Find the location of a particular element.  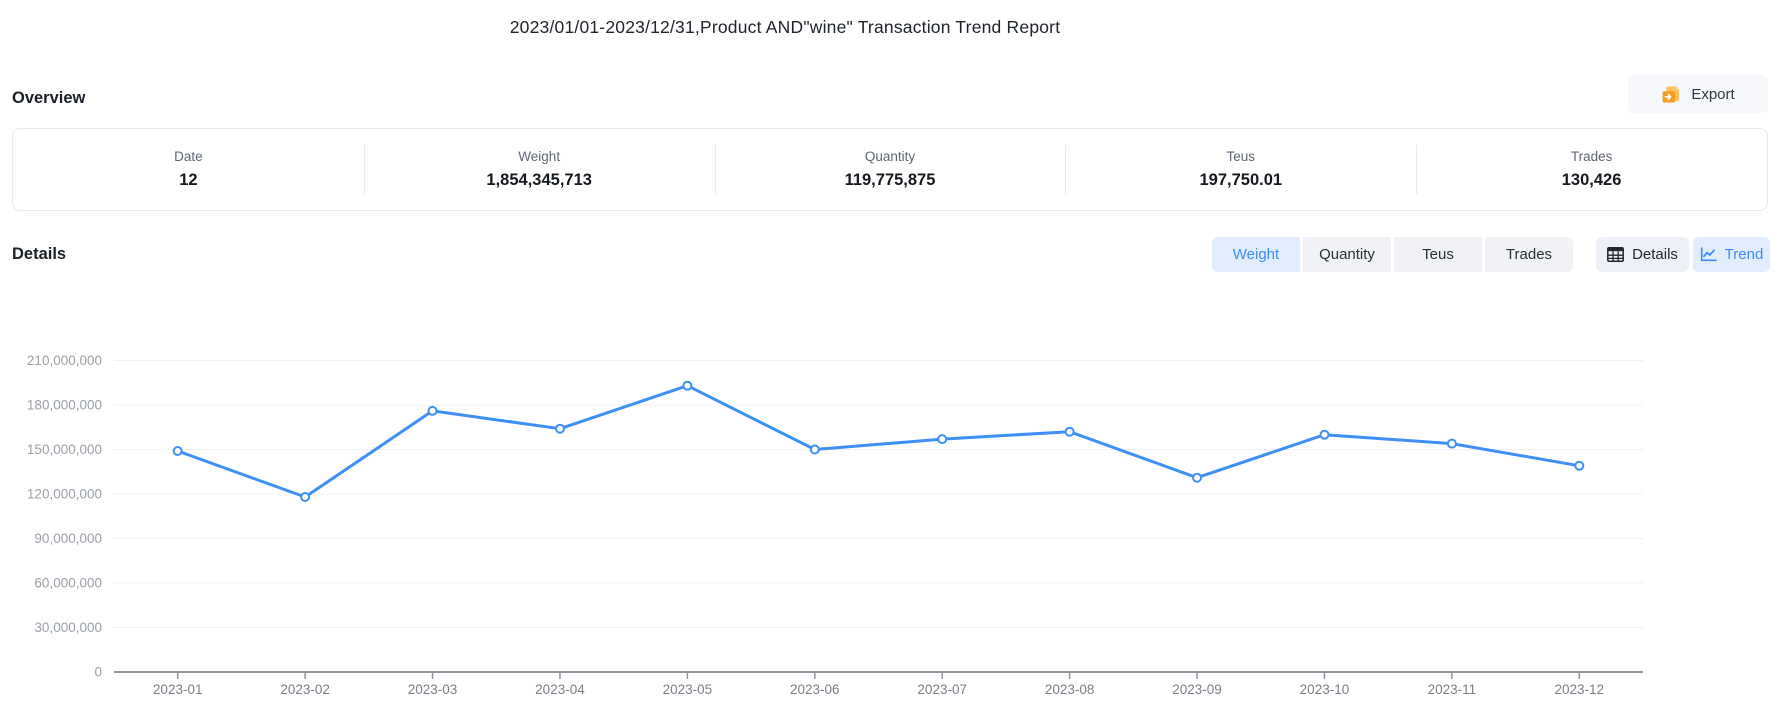

y-axis-label: 60,000,000 is located at coordinates (68, 583).